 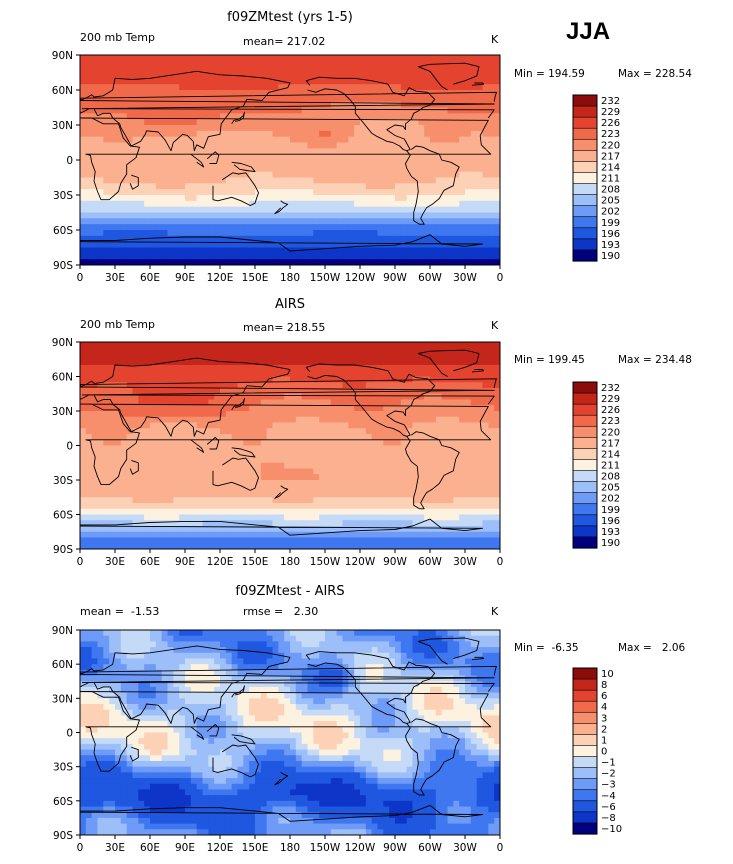 What do you see at coordinates (610, 223) in the screenshot?
I see `colorbar-label: 199` at bounding box center [610, 223].